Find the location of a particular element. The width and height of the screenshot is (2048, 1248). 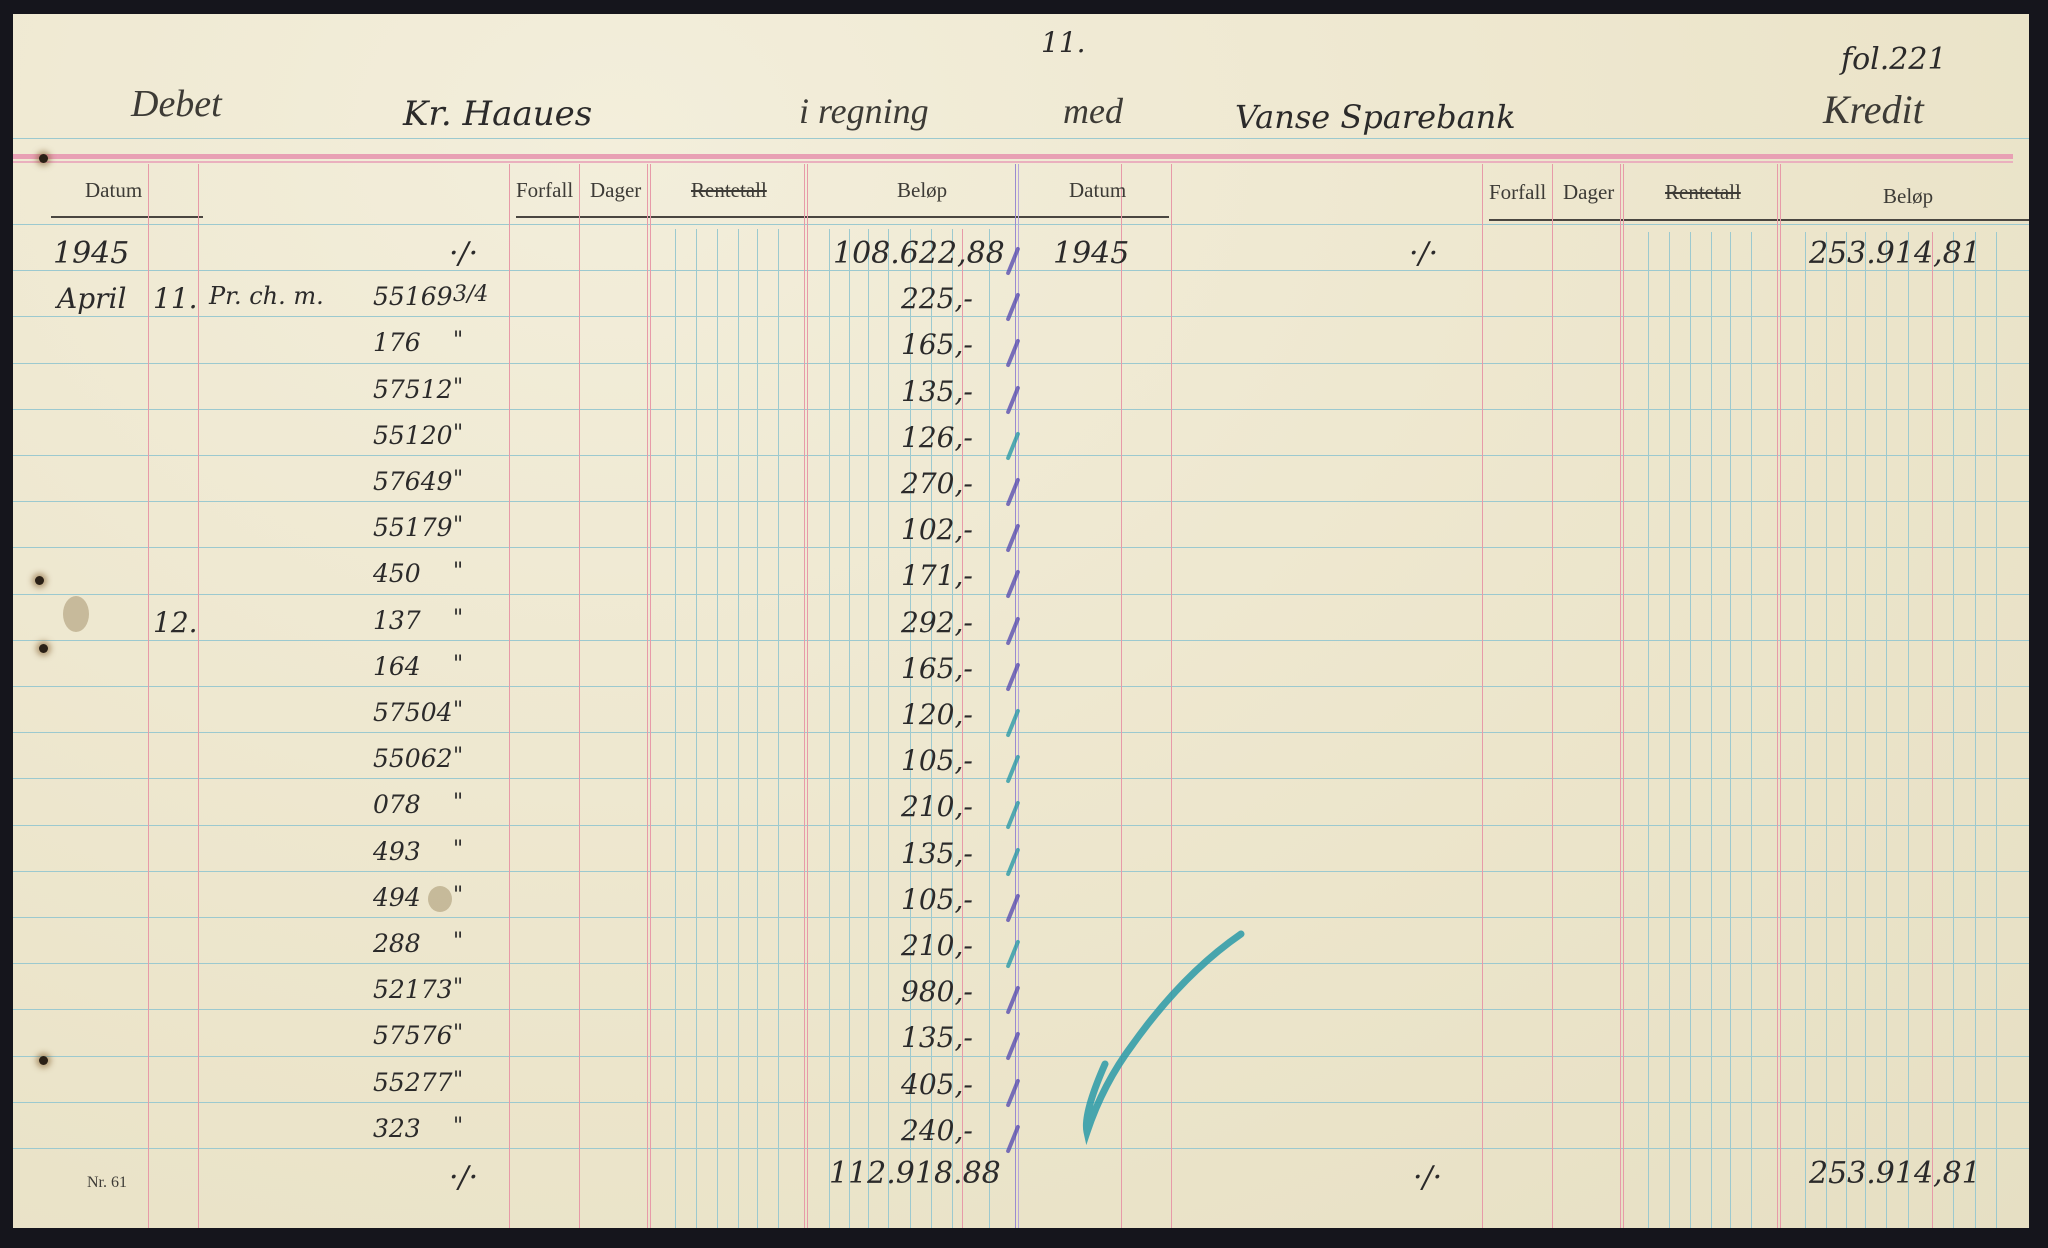

credit-total-mark: ·/· is located at coordinates (1428, 1177).